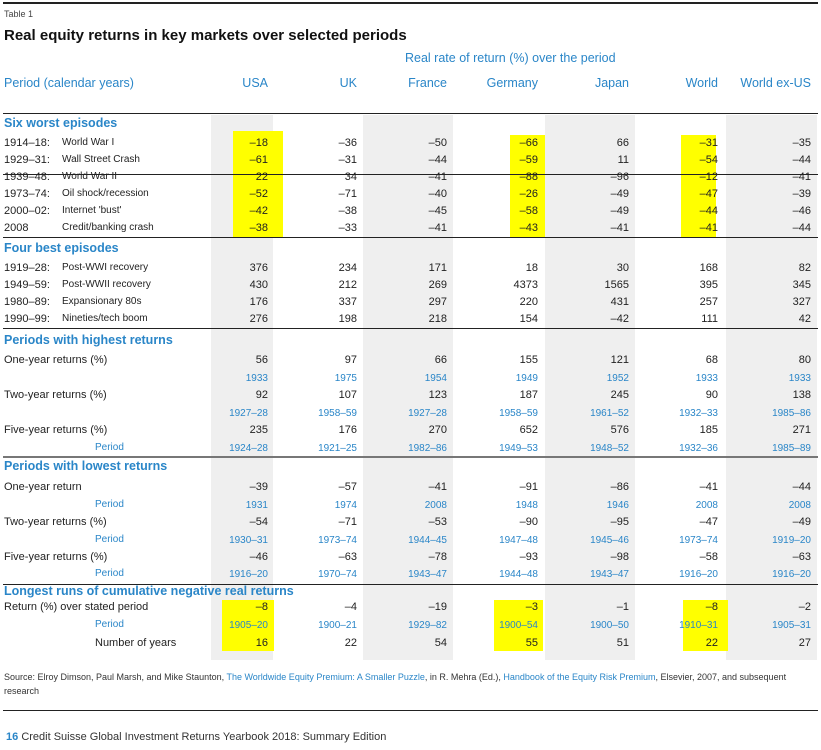 This screenshot has width=821, height=750. Describe the element at coordinates (437, 211) in the screenshot. I see `cell-france: –45` at that location.